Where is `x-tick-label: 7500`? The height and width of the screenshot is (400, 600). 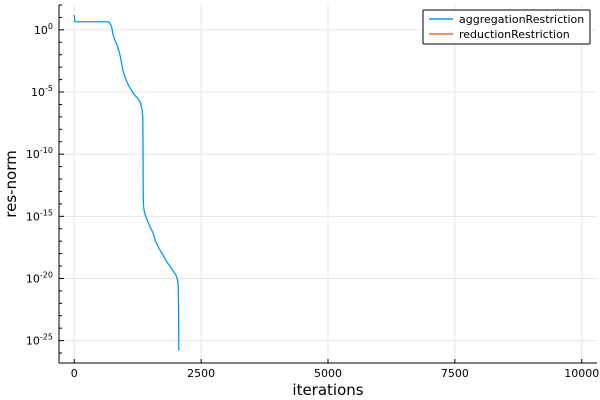 x-tick-label: 7500 is located at coordinates (455, 373).